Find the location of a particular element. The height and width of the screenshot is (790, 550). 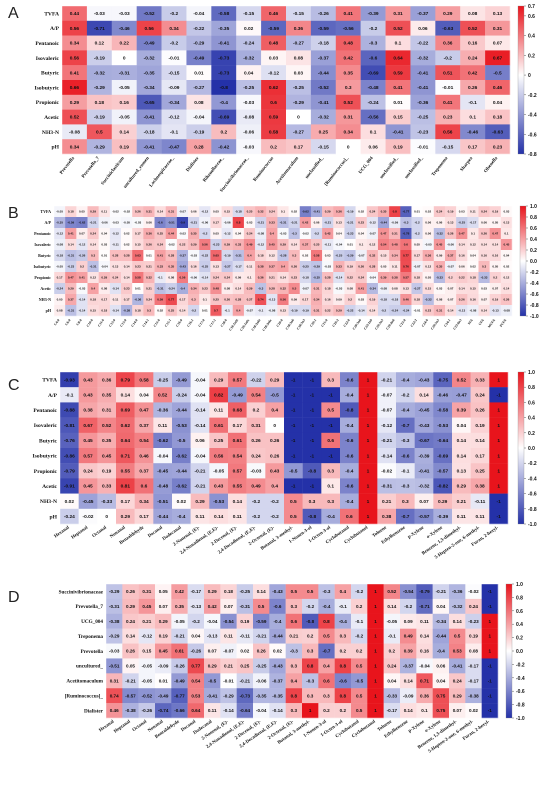

cell-value: -0.37 is located at coordinates (323, 58).